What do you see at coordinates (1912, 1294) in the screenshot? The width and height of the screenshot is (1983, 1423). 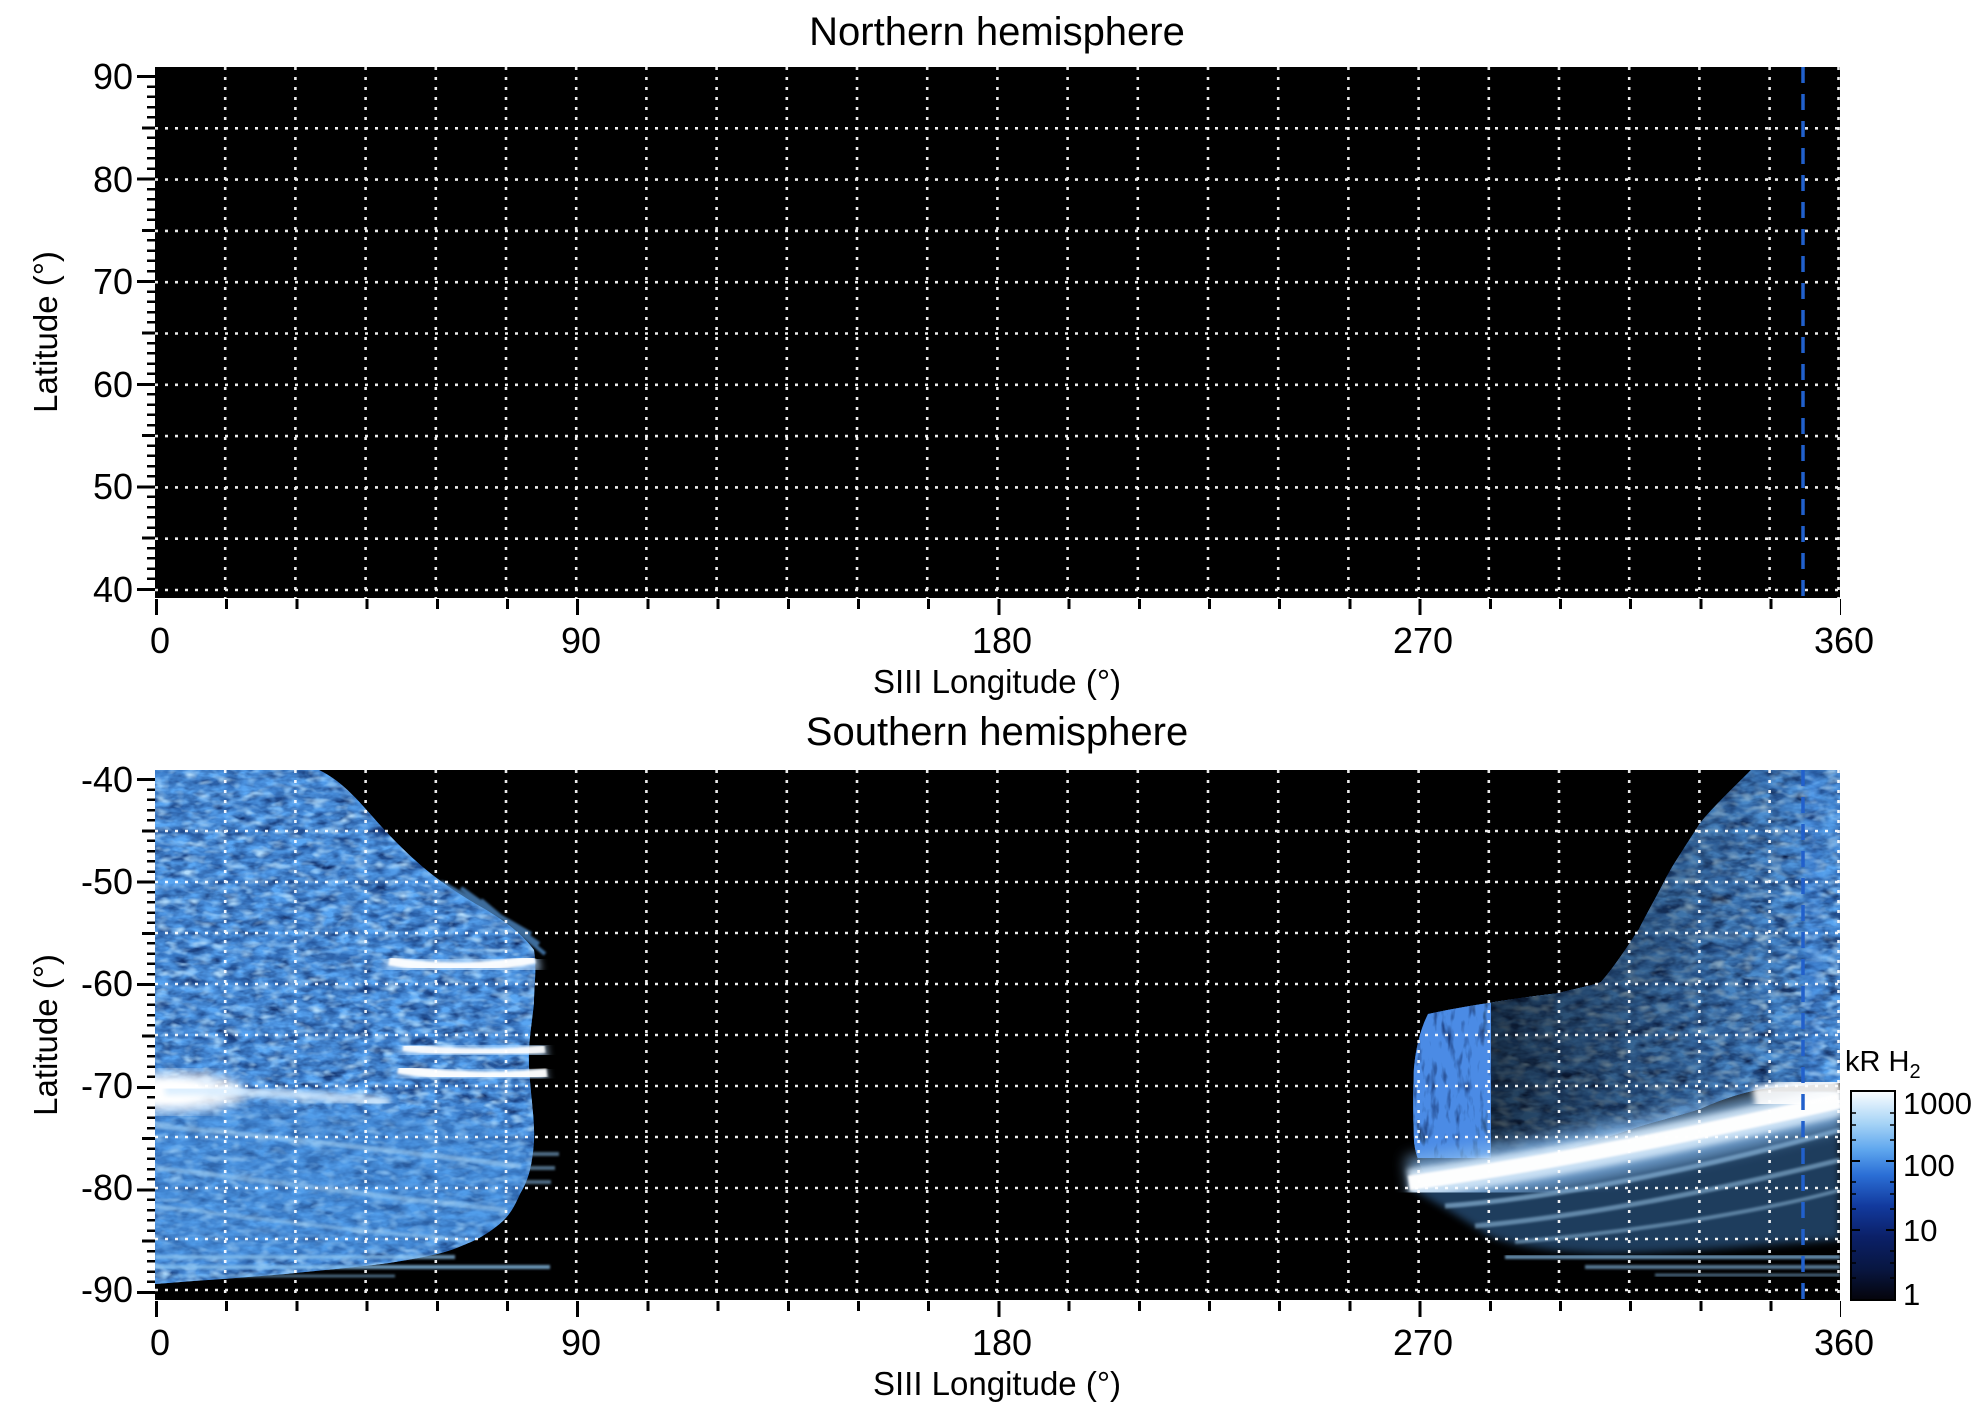 I see `colorbar-tick-1: 1` at bounding box center [1912, 1294].